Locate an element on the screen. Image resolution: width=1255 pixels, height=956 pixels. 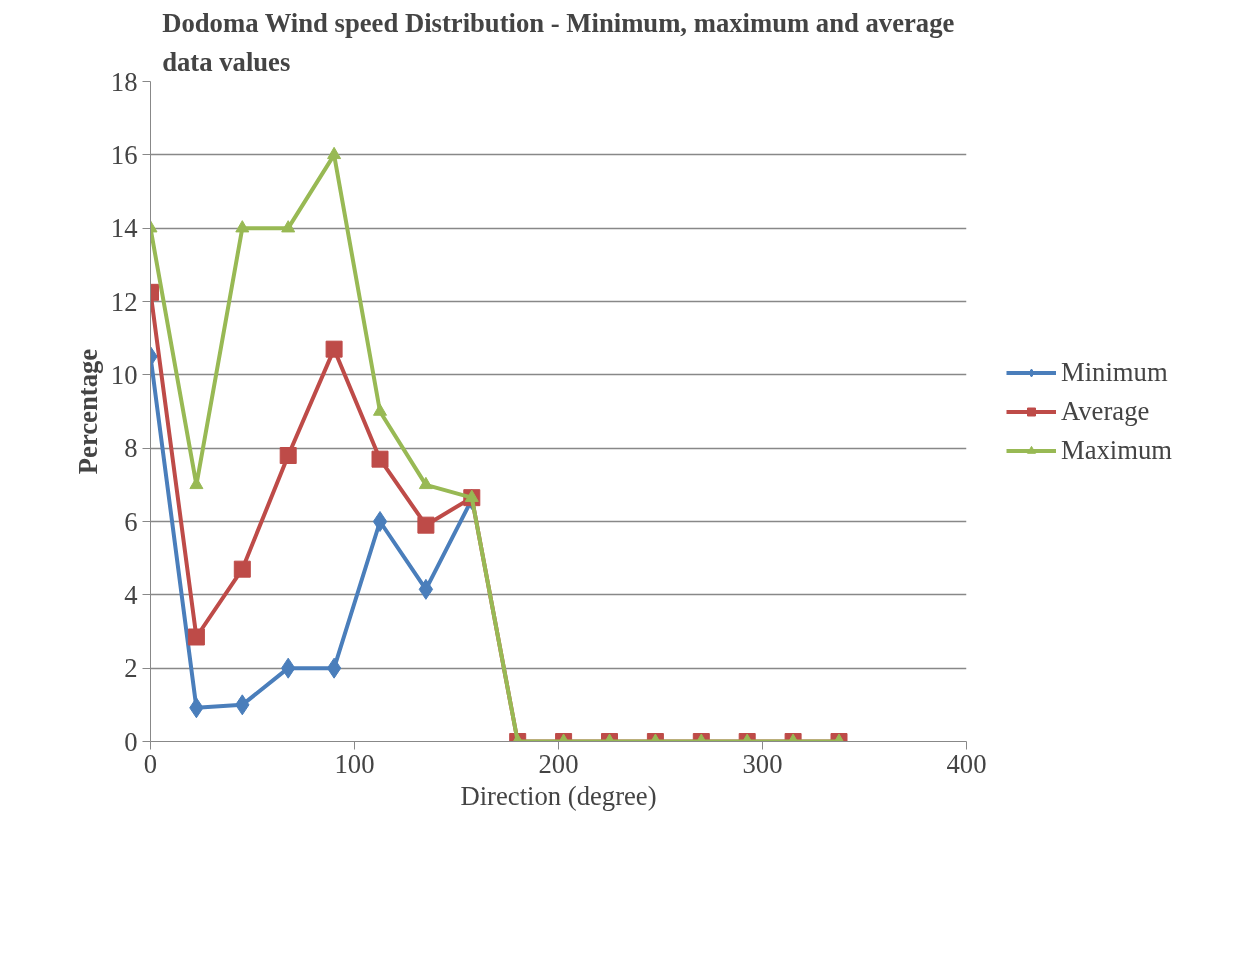
y-tick-label: 2 is located at coordinates (131, 668).